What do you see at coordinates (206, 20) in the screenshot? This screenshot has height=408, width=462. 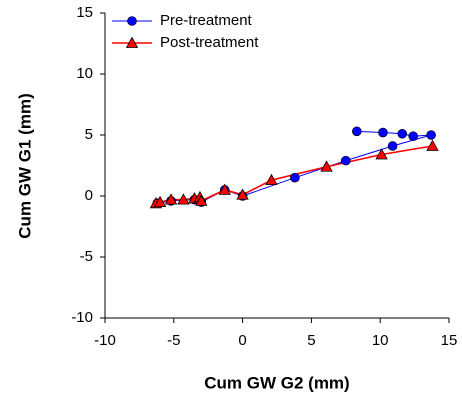 I see `legend-label: Pre-treatment` at bounding box center [206, 20].